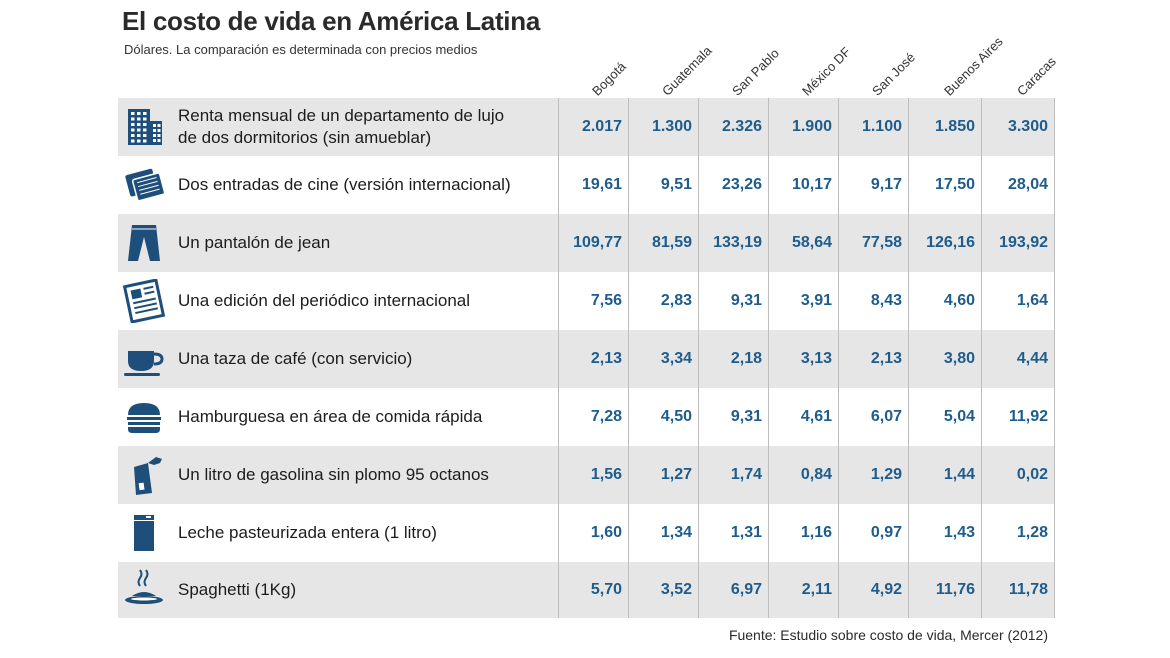 The image size is (1170, 658). I want to click on milk-carton-icon, so click(144, 533).